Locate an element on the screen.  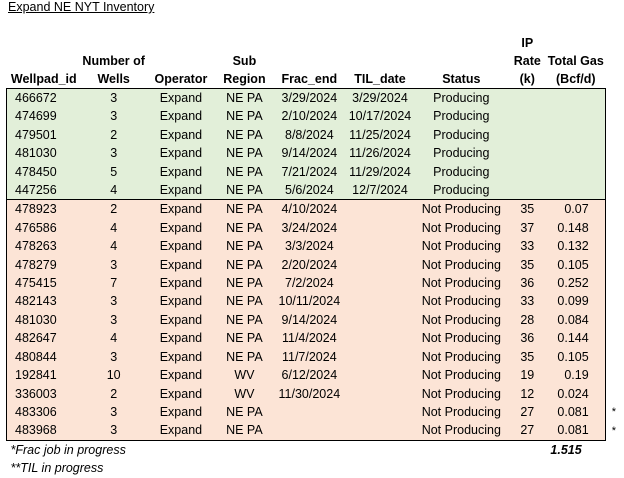
total-gas-cell: 0.081 is located at coordinates (575, 412).